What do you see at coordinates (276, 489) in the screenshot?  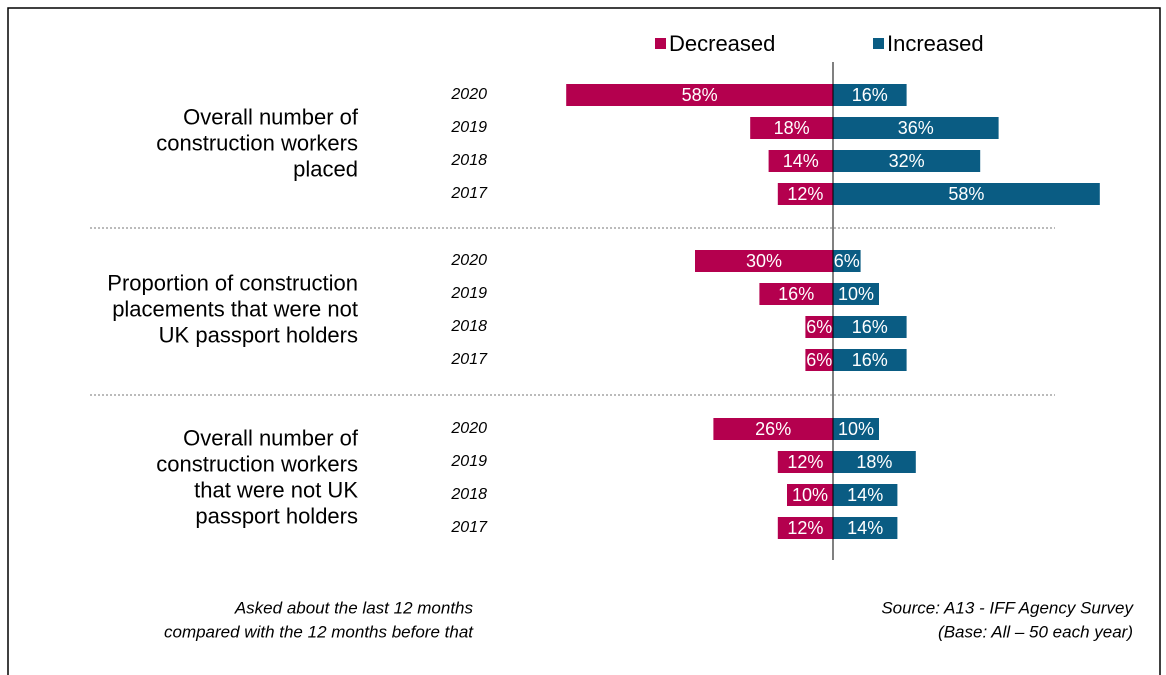 I see `group-label: that were not UK` at bounding box center [276, 489].